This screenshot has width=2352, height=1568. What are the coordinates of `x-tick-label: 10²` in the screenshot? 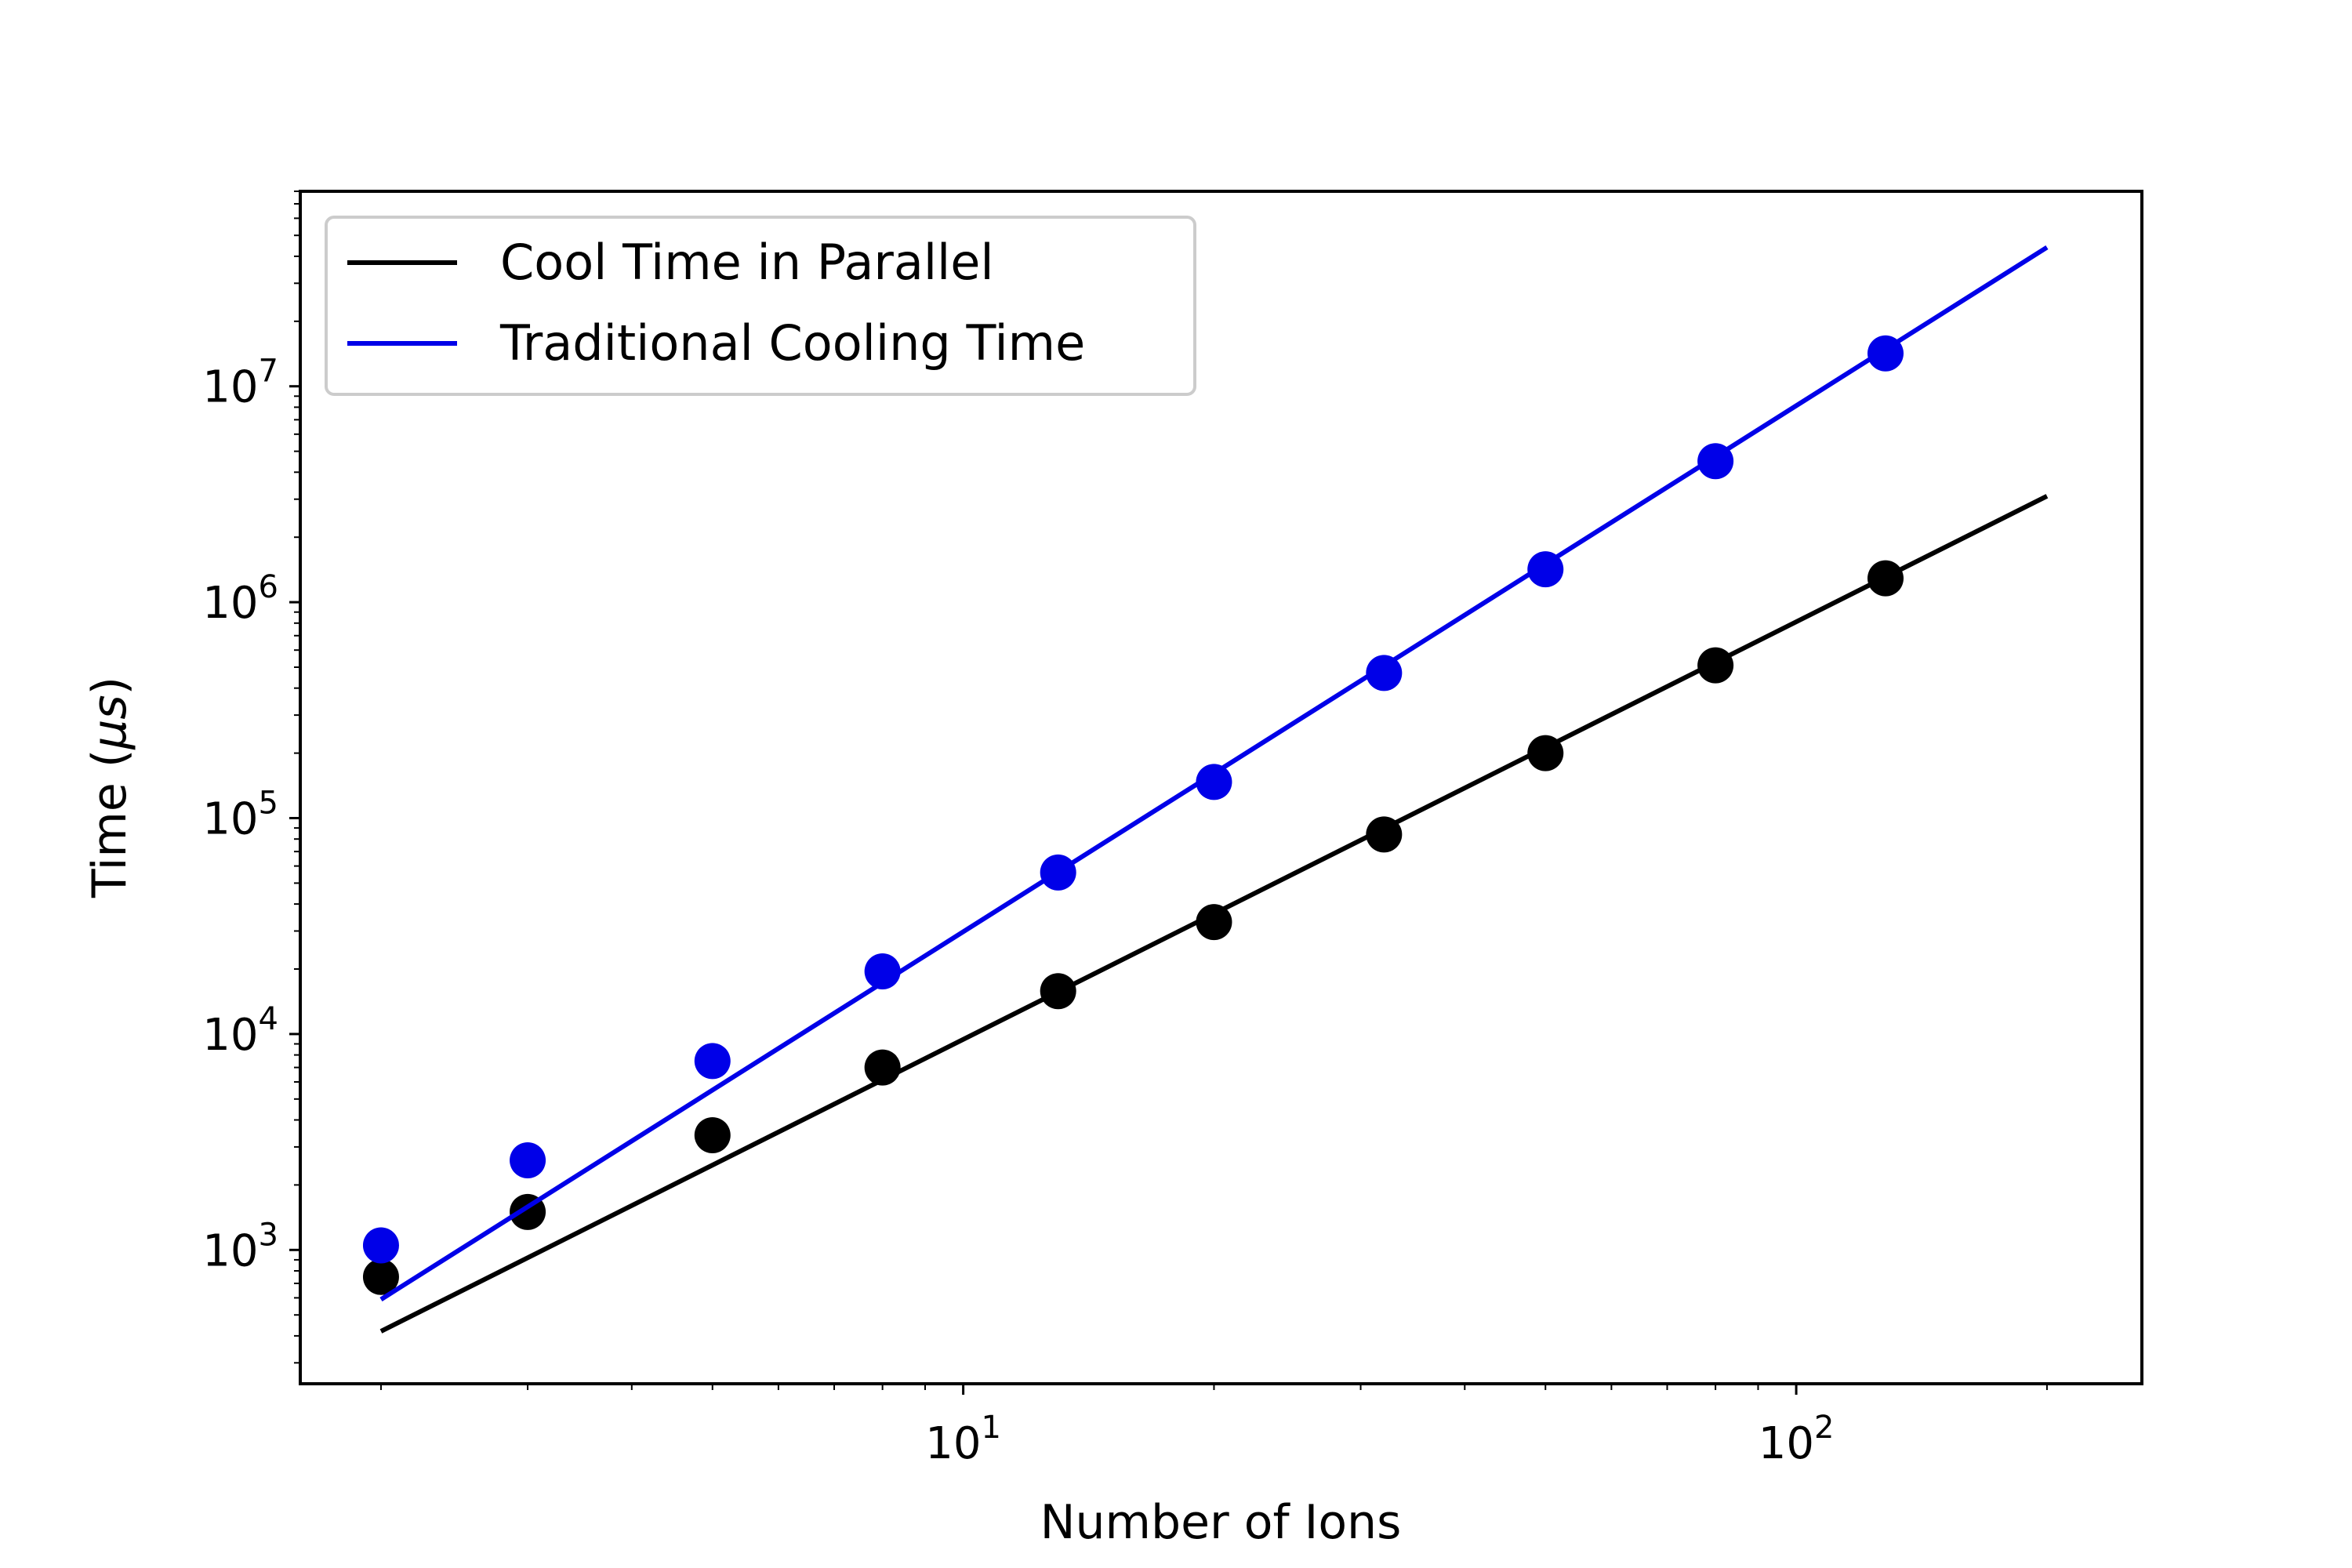 It's located at (1797, 1439).